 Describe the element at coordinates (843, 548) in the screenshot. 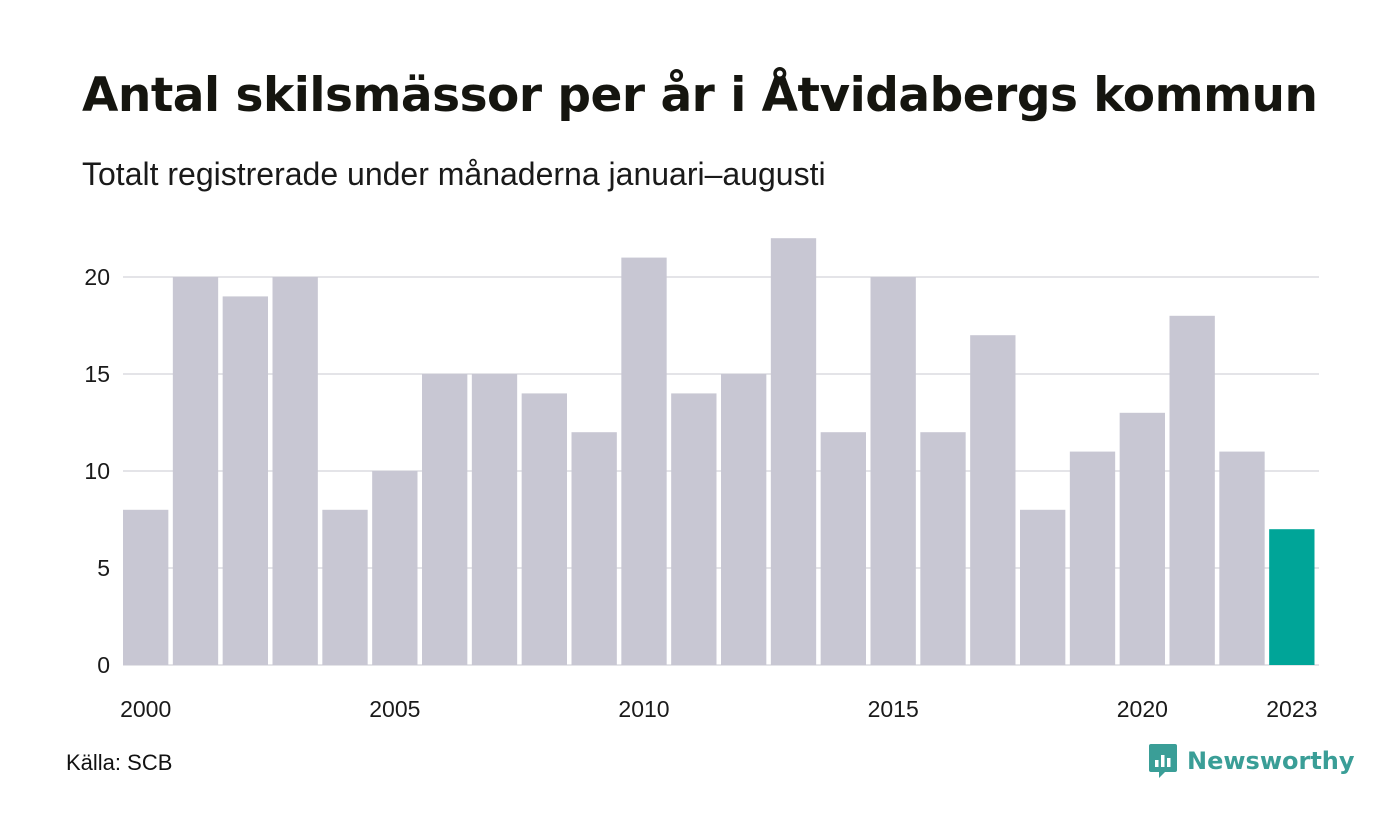

I see `bar-2014` at that location.